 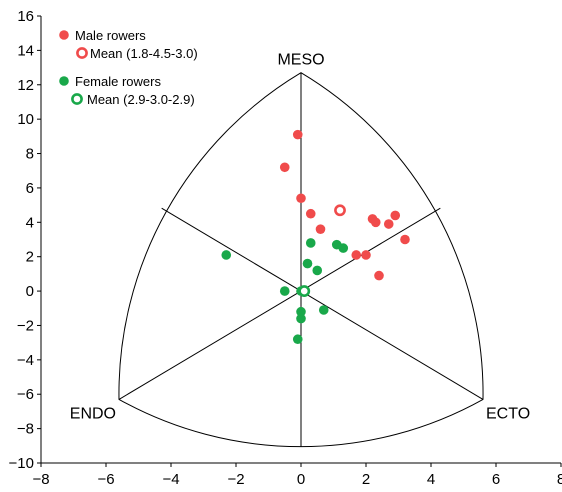 I want to click on ecto-label: ECTO, so click(x=508, y=413).